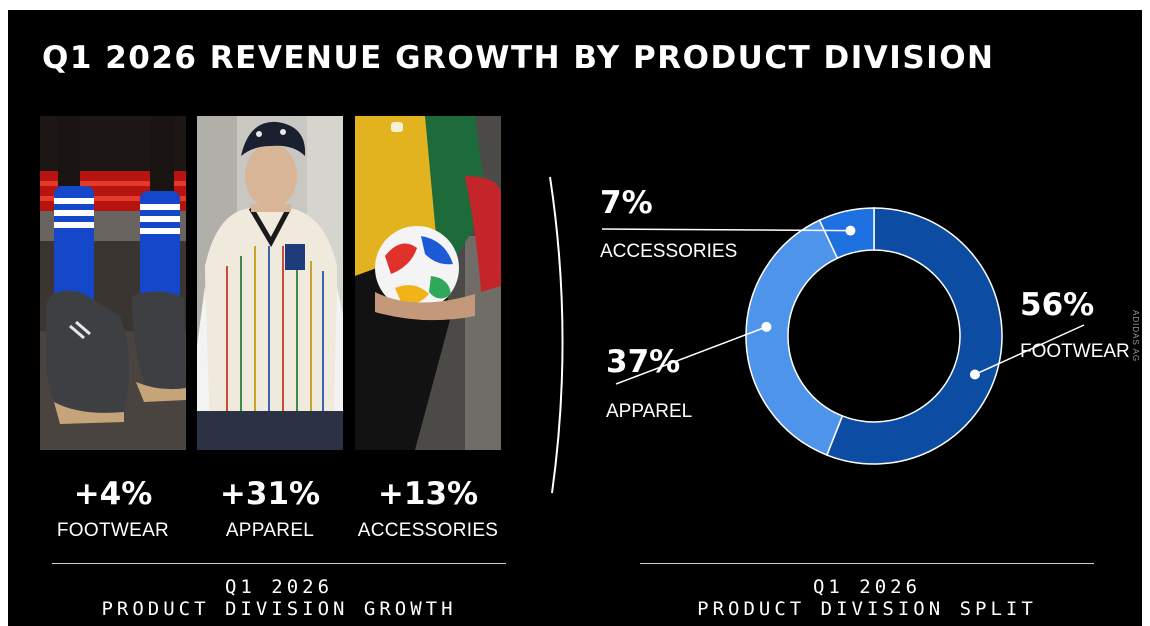  I want to click on slice-label-apparel: APPAREL, so click(649, 411).